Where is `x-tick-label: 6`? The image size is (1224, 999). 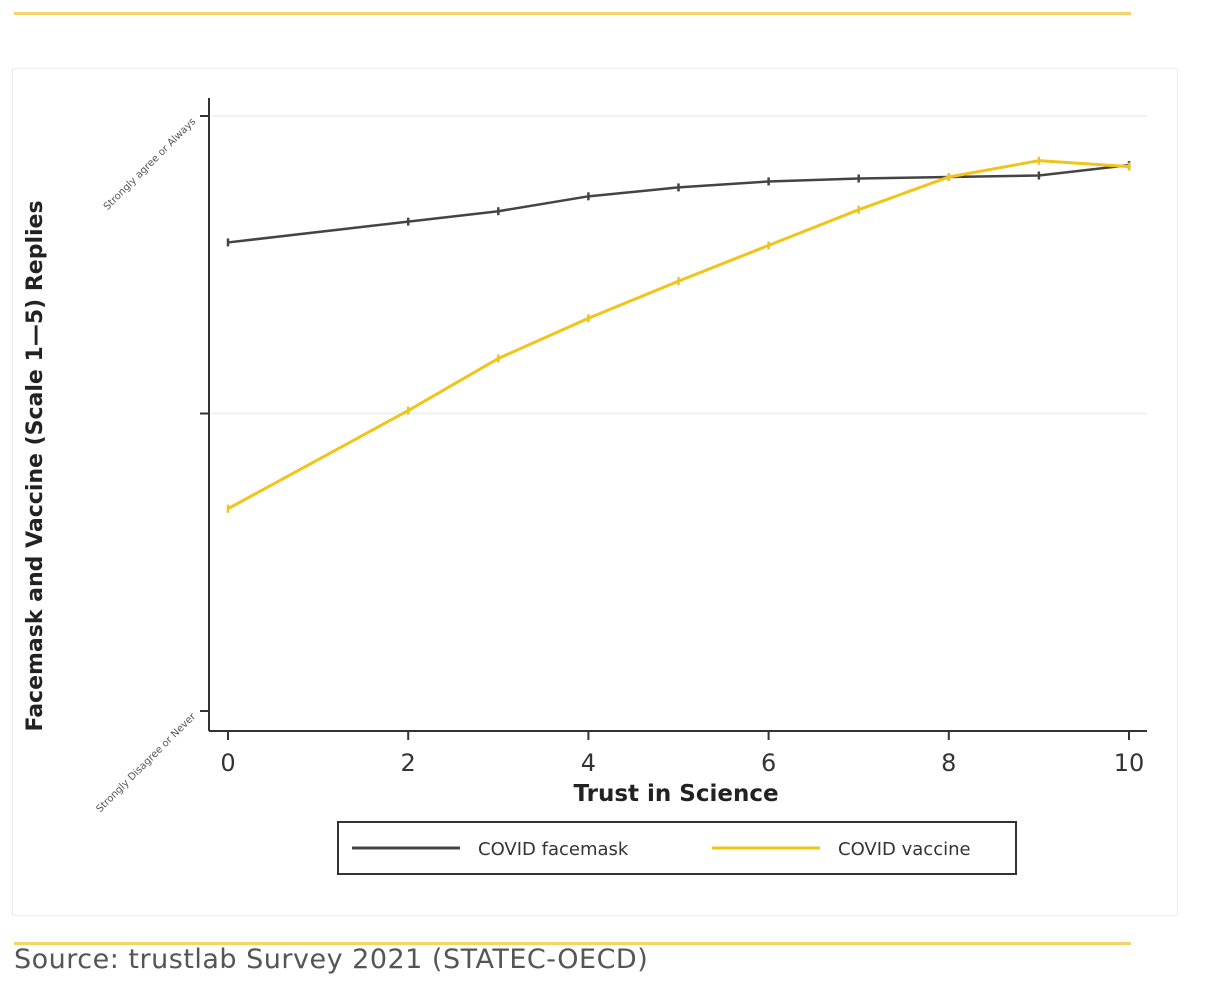
x-tick-label: 6 is located at coordinates (768, 763).